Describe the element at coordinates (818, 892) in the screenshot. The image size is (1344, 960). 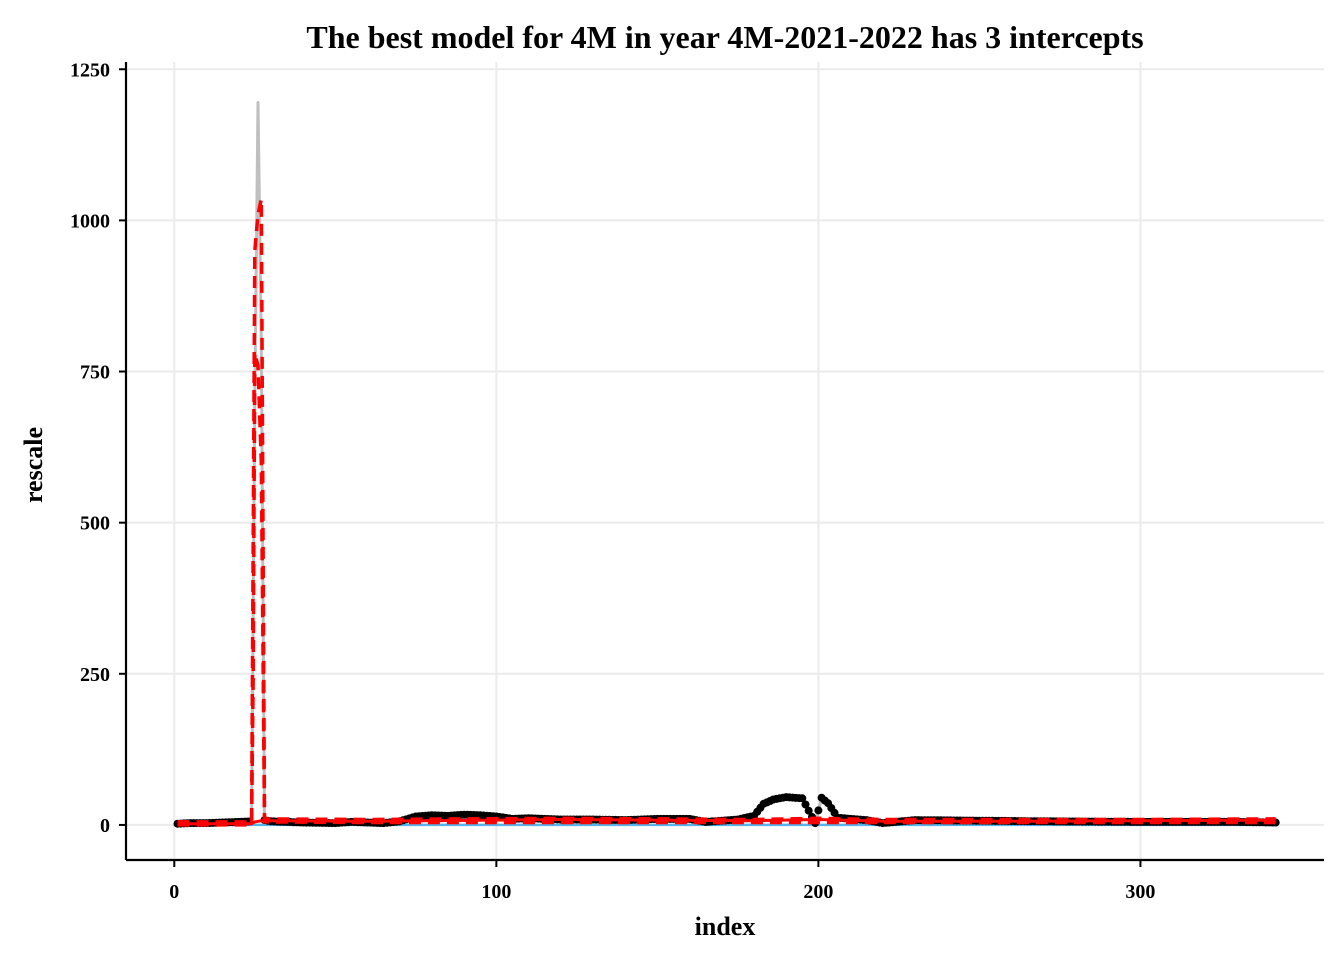
I see `x-tick-label-2: 200` at that location.